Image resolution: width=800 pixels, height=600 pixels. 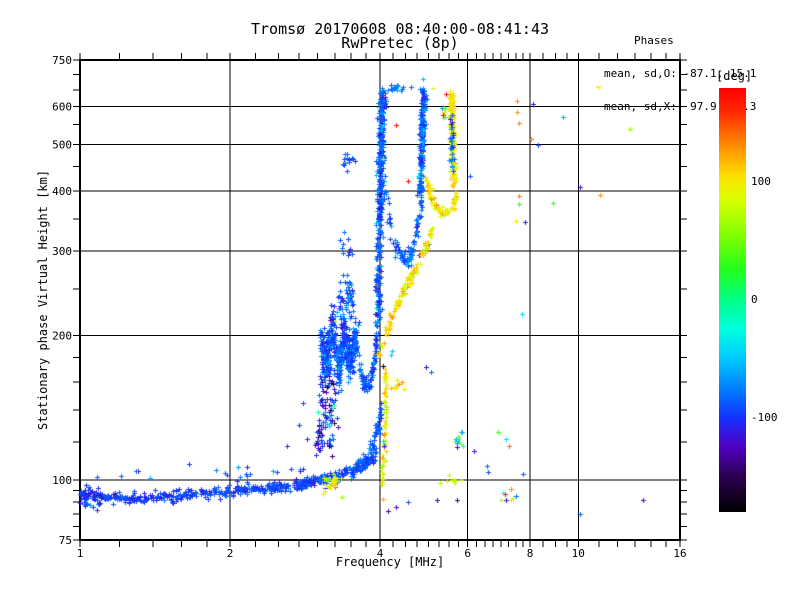 What do you see at coordinates (43, 300) in the screenshot?
I see `y-axis-title: Stationary phase Virtual Height [km]` at bounding box center [43, 300].